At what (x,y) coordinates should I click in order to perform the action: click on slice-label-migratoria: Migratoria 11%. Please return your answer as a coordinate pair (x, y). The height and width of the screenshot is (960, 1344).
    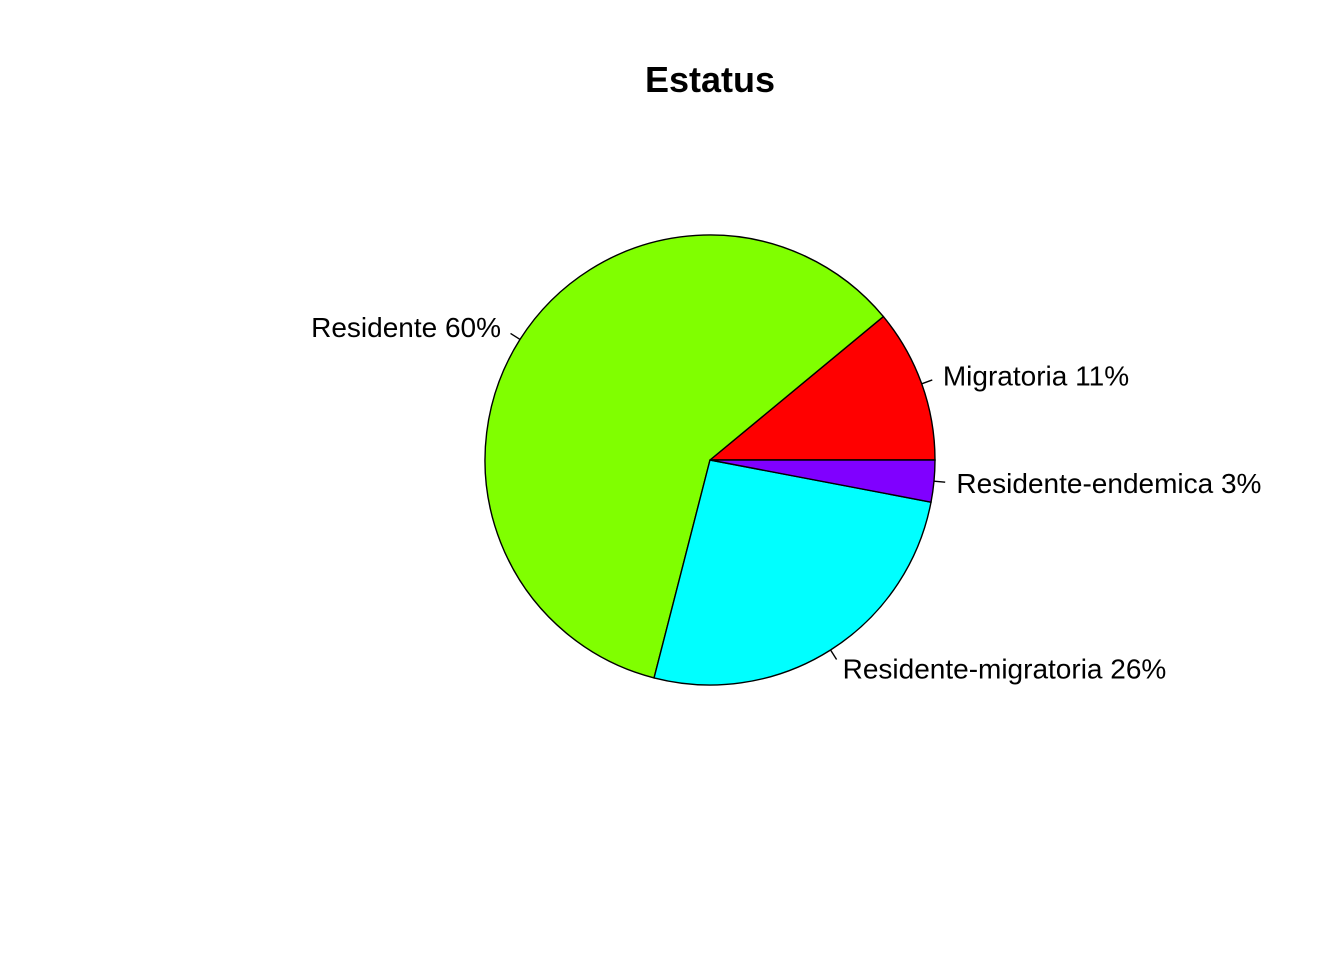
    Looking at the image, I should click on (1036, 376).